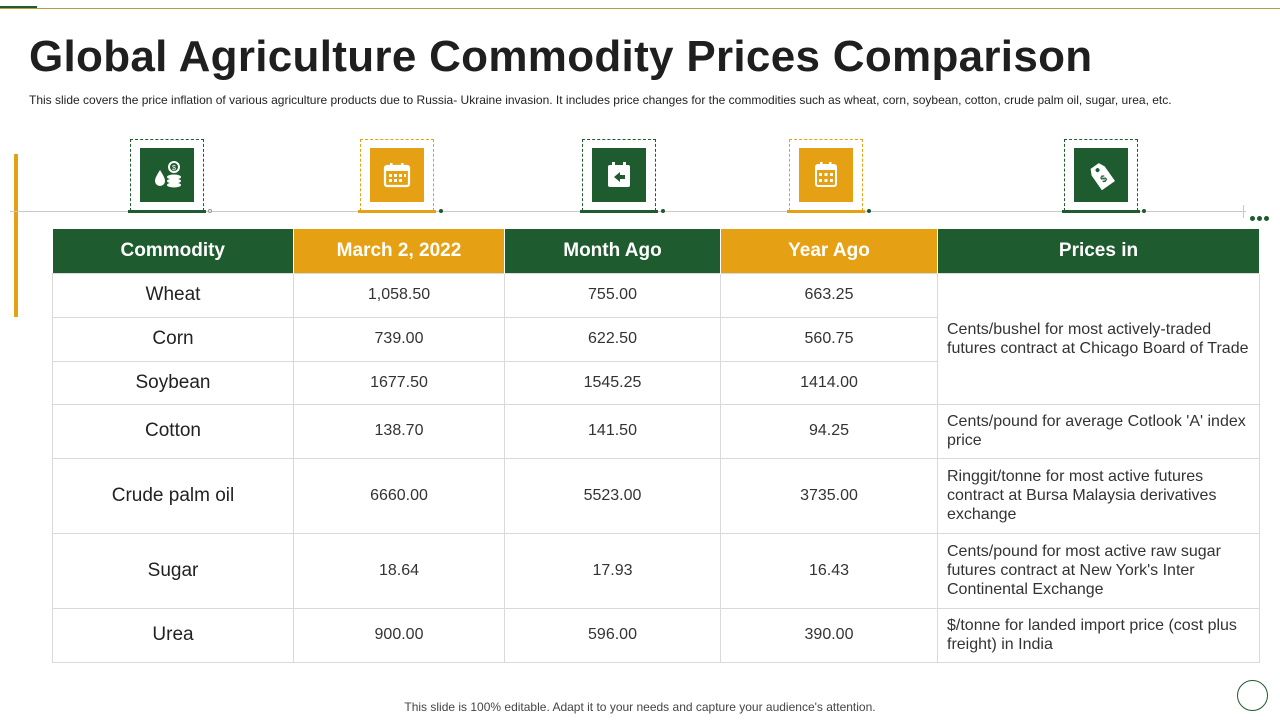 The image size is (1280, 720). What do you see at coordinates (1260, 217) in the screenshot?
I see `ellipsis-dots` at bounding box center [1260, 217].